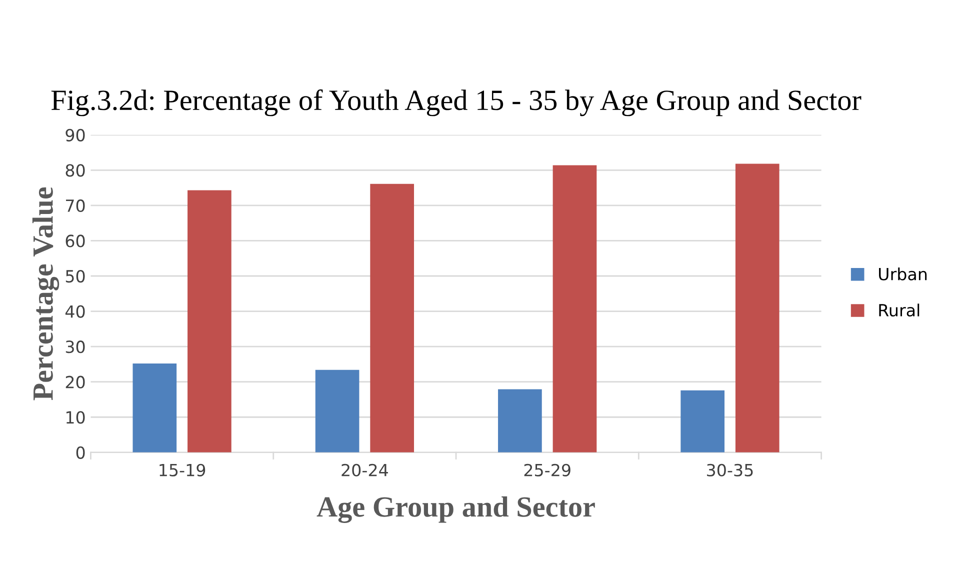 The height and width of the screenshot is (562, 955). Describe the element at coordinates (75, 170) in the screenshot. I see `y-tick-label: 80` at that location.